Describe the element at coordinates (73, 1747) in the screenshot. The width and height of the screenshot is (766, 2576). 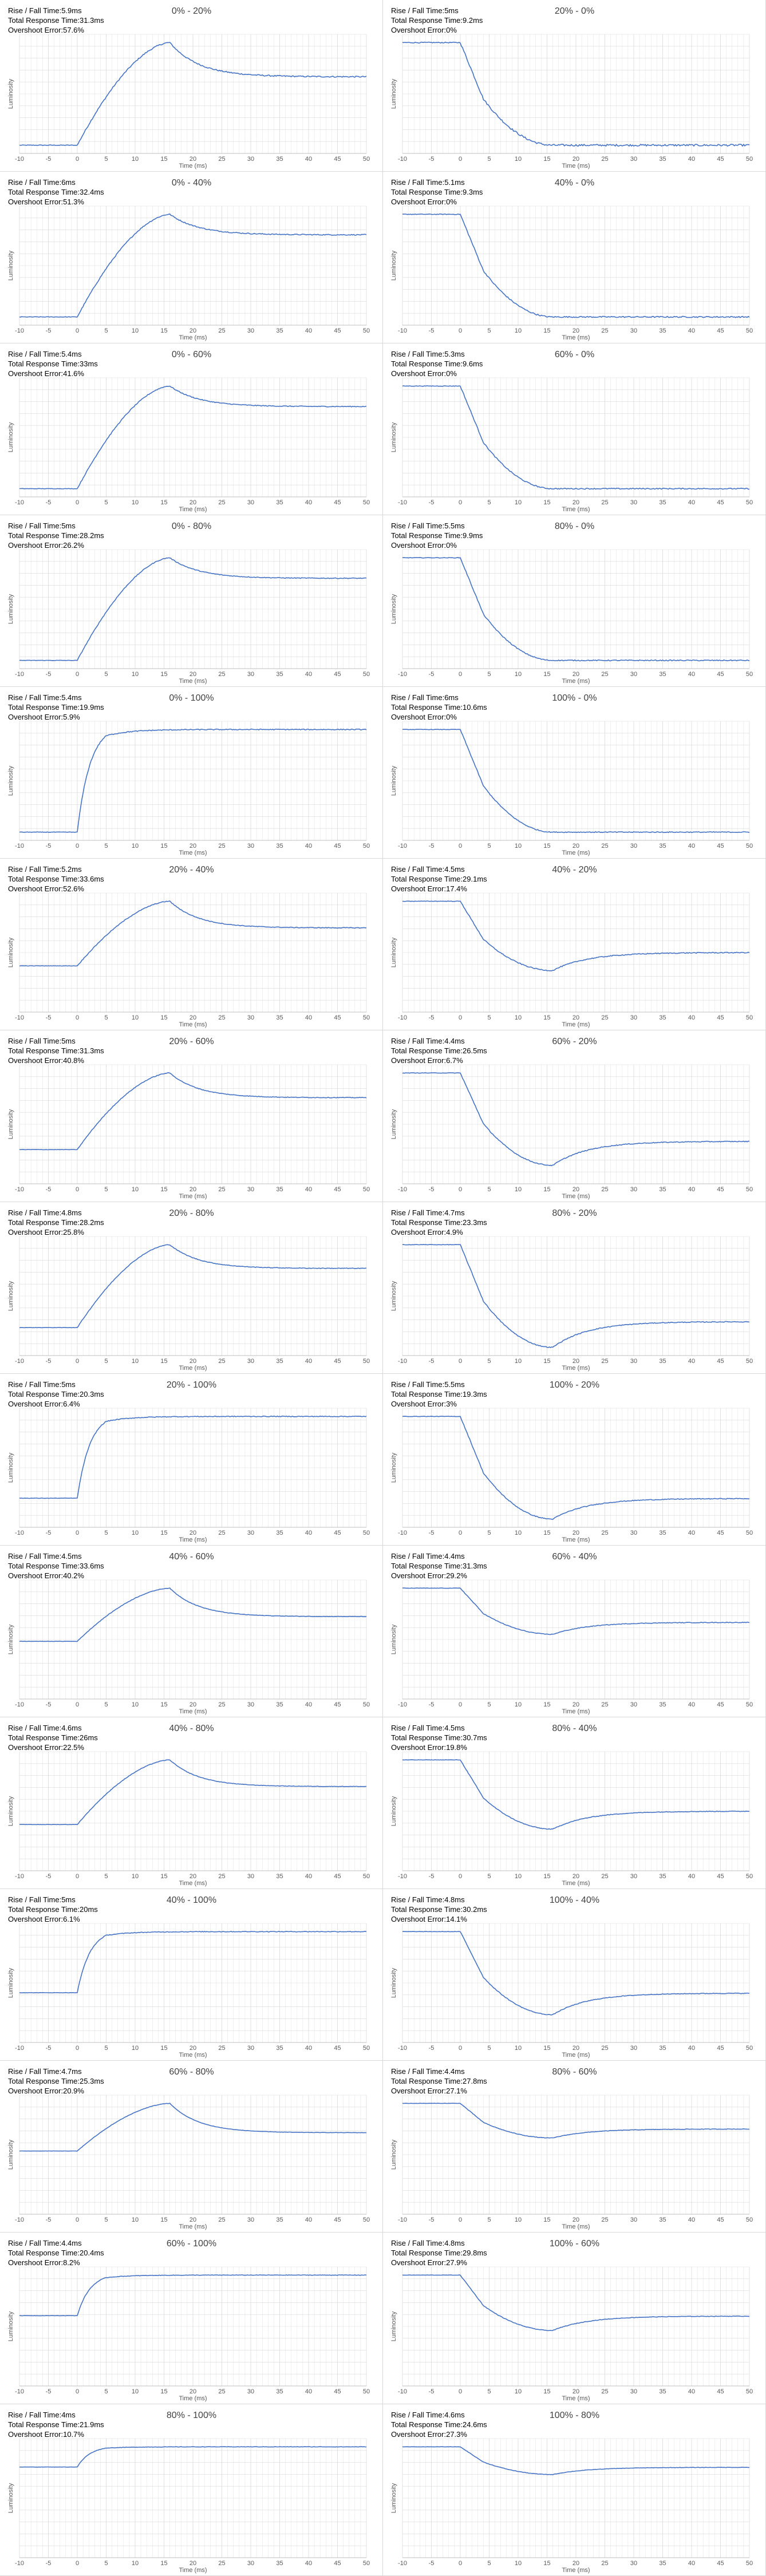
I see `overshoot-error-value: 22.5%` at that location.